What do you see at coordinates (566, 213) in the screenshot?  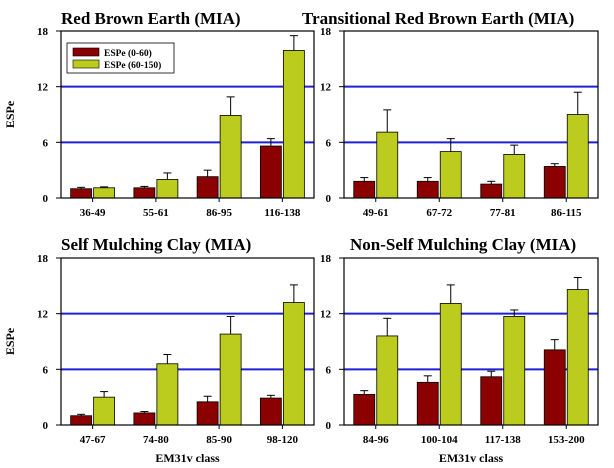 I see `x-tick-label: 86-115` at bounding box center [566, 213].